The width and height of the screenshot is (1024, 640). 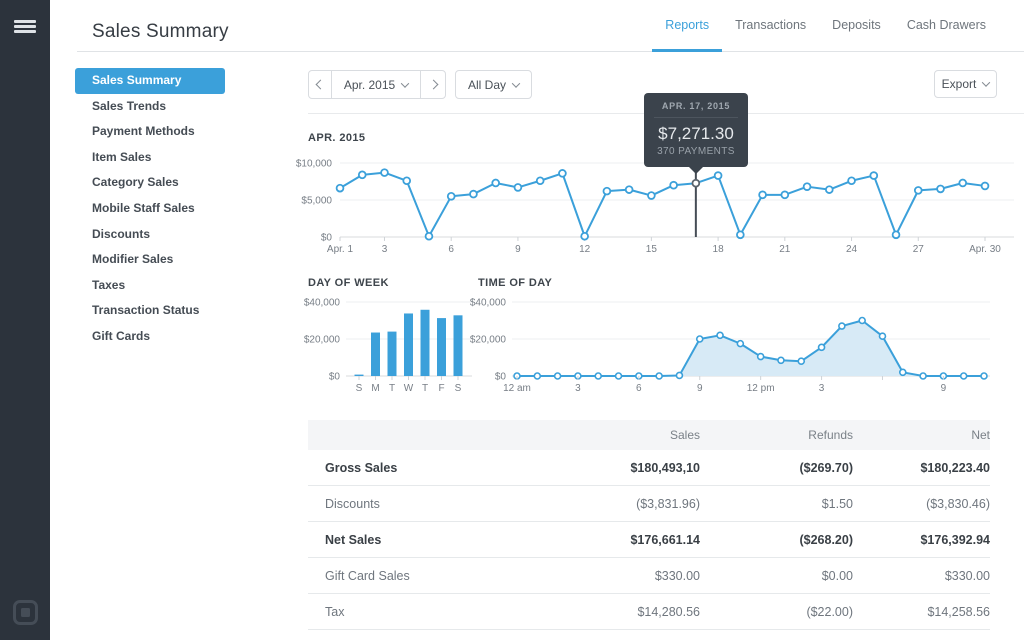 What do you see at coordinates (133, 259) in the screenshot?
I see `sidebar-item-modifier-sales: Modifier Sales` at bounding box center [133, 259].